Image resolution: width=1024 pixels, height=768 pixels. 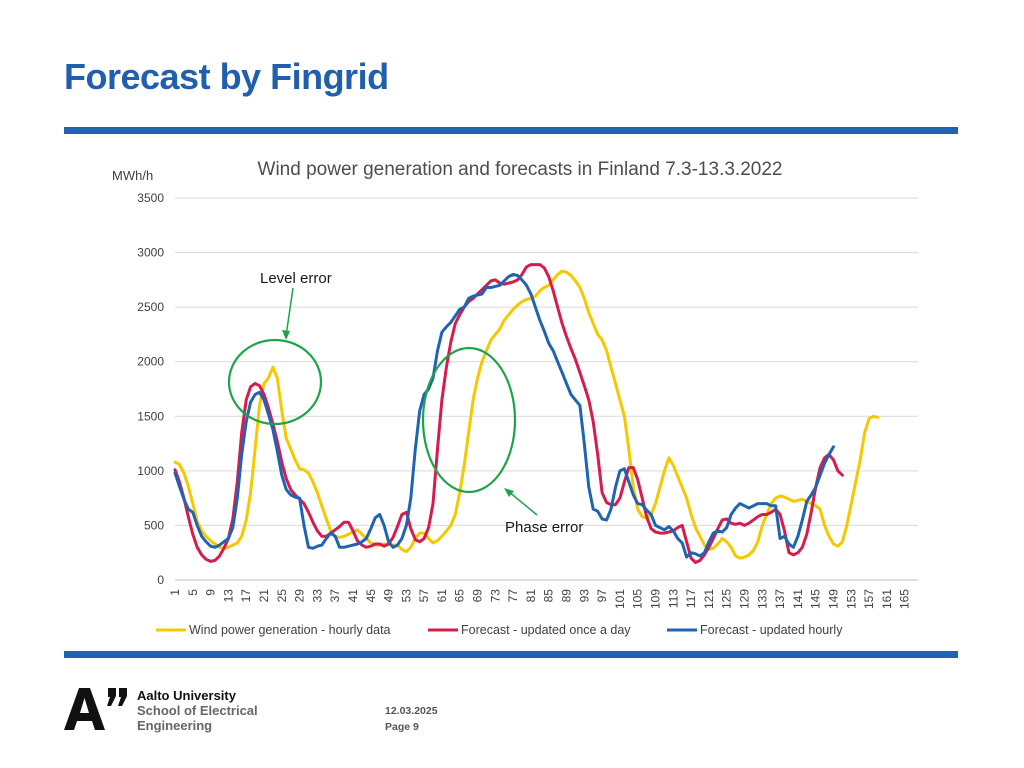 I want to click on x-tick-label: 61, so click(x=442, y=596).